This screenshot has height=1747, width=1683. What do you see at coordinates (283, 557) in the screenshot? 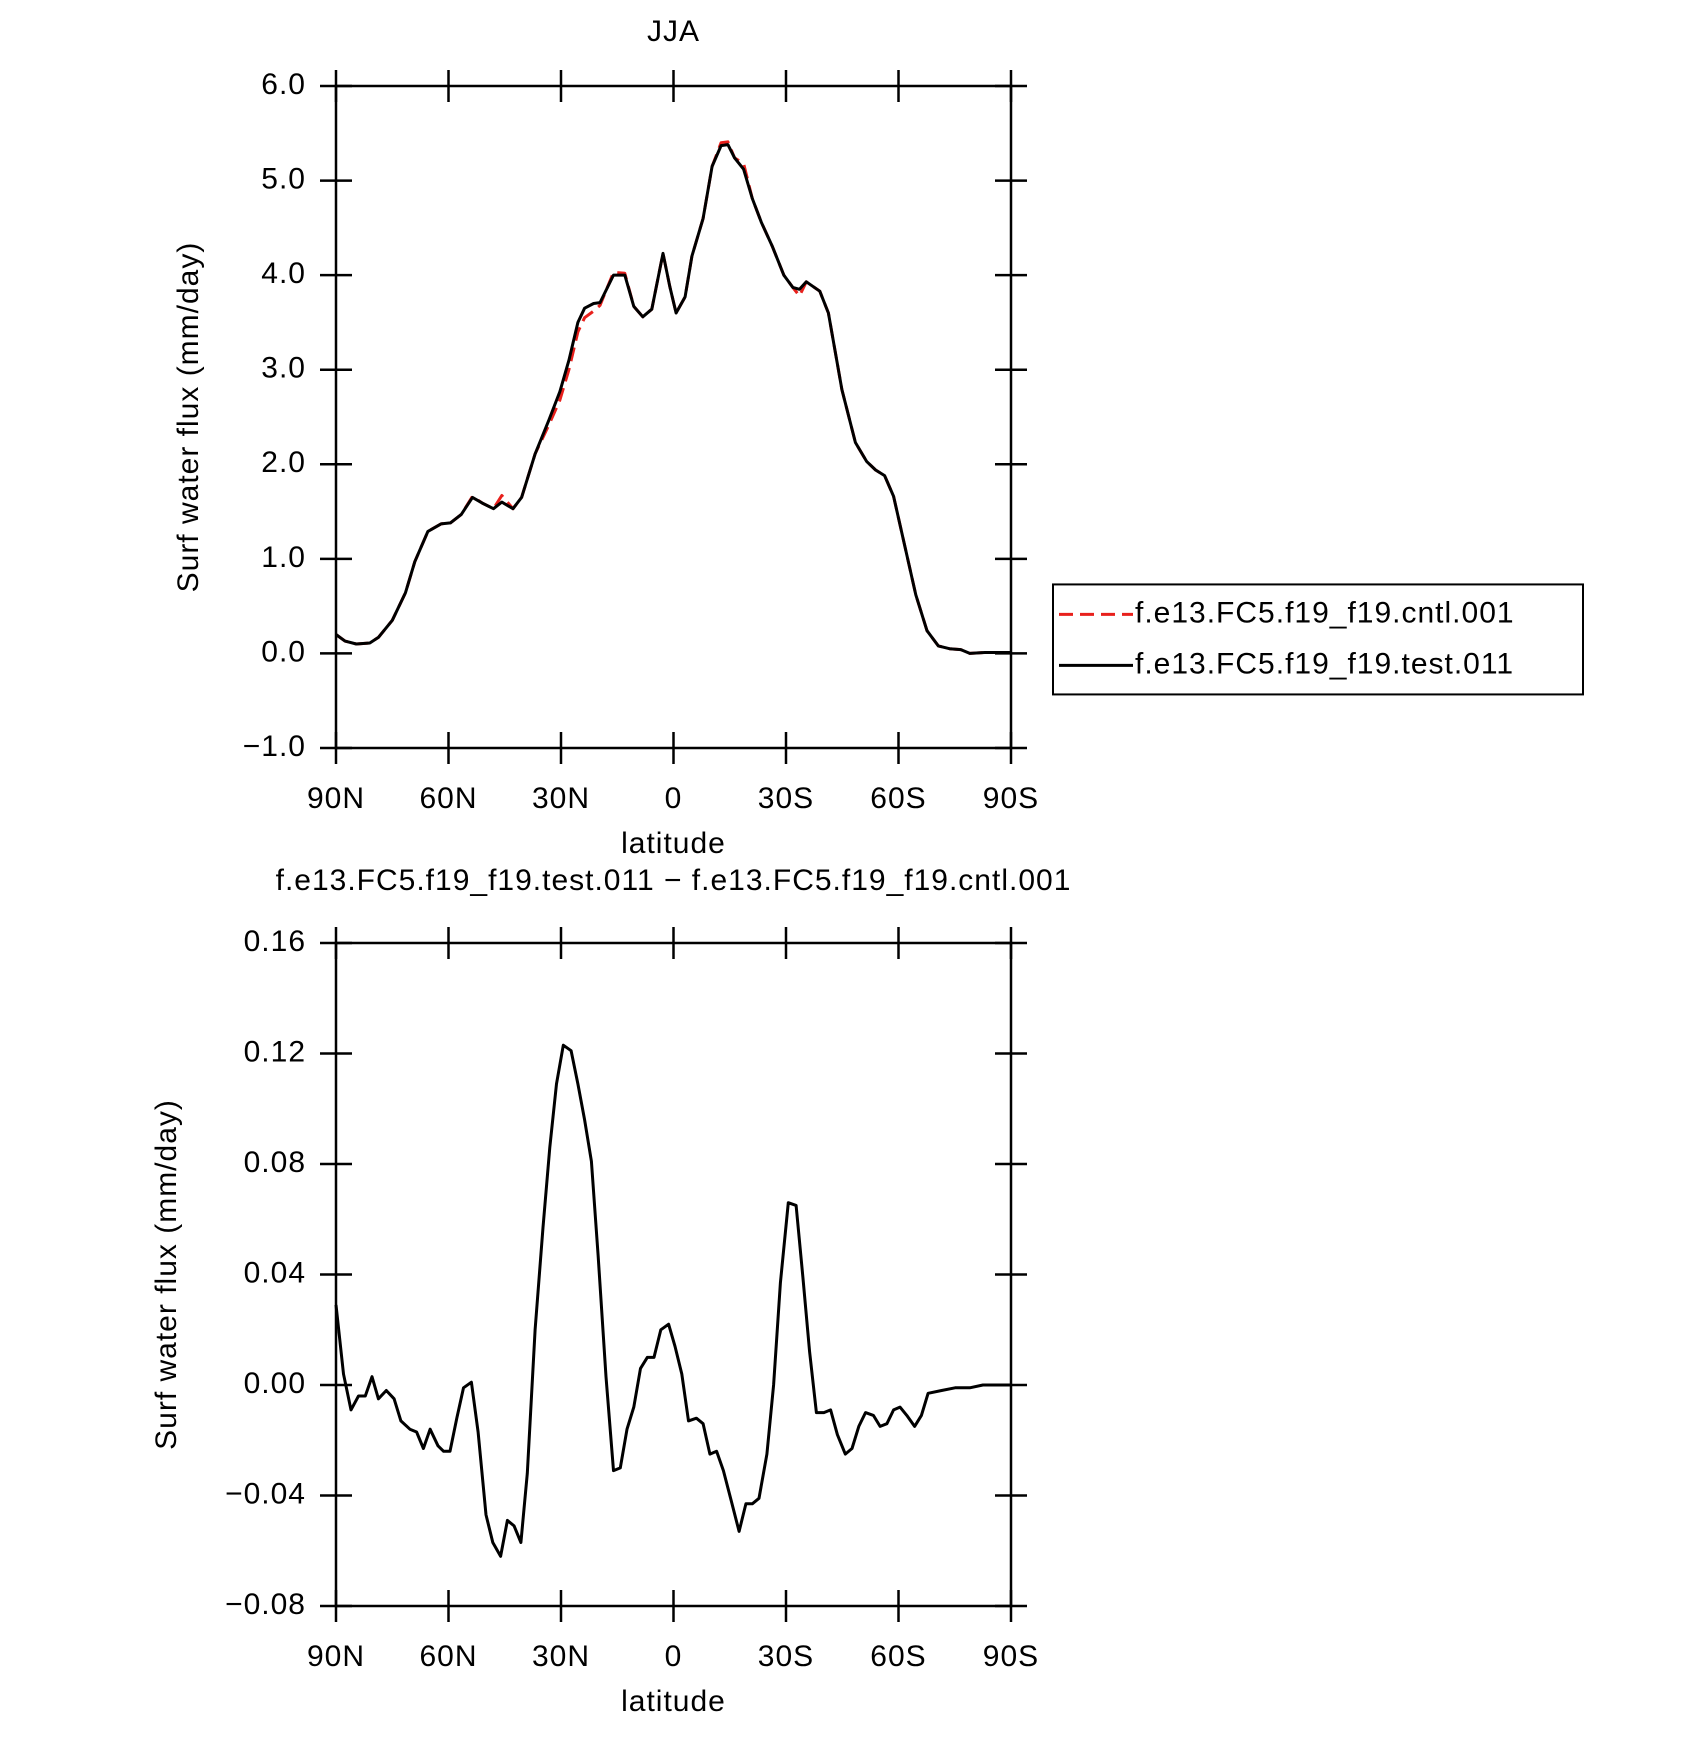
I see `y-tick-label: 1.0` at bounding box center [283, 557].